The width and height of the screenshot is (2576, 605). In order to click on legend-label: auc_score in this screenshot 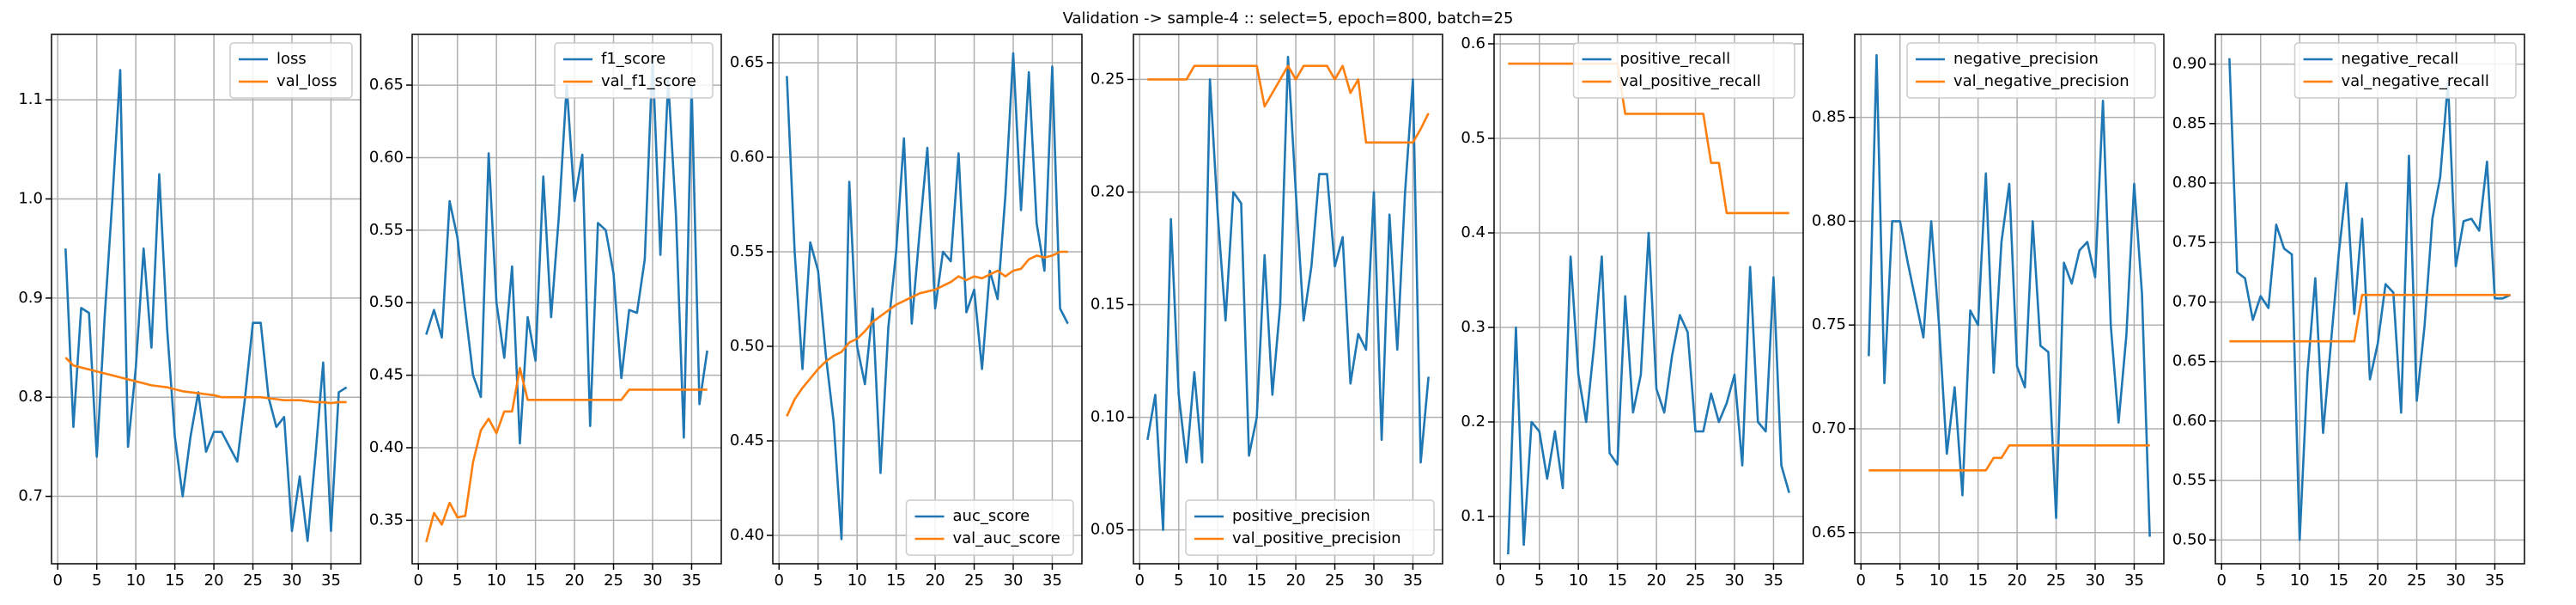, I will do `click(991, 516)`.